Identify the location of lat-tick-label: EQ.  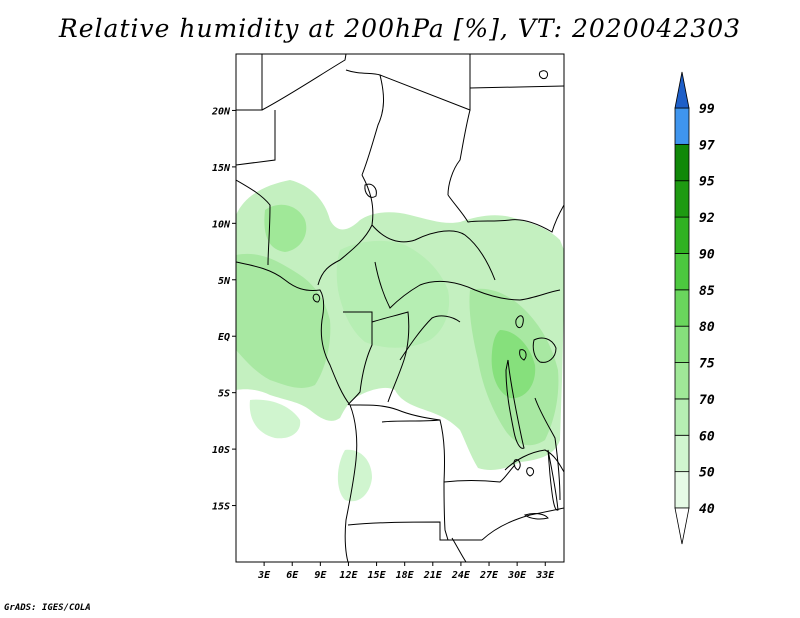
(224, 337).